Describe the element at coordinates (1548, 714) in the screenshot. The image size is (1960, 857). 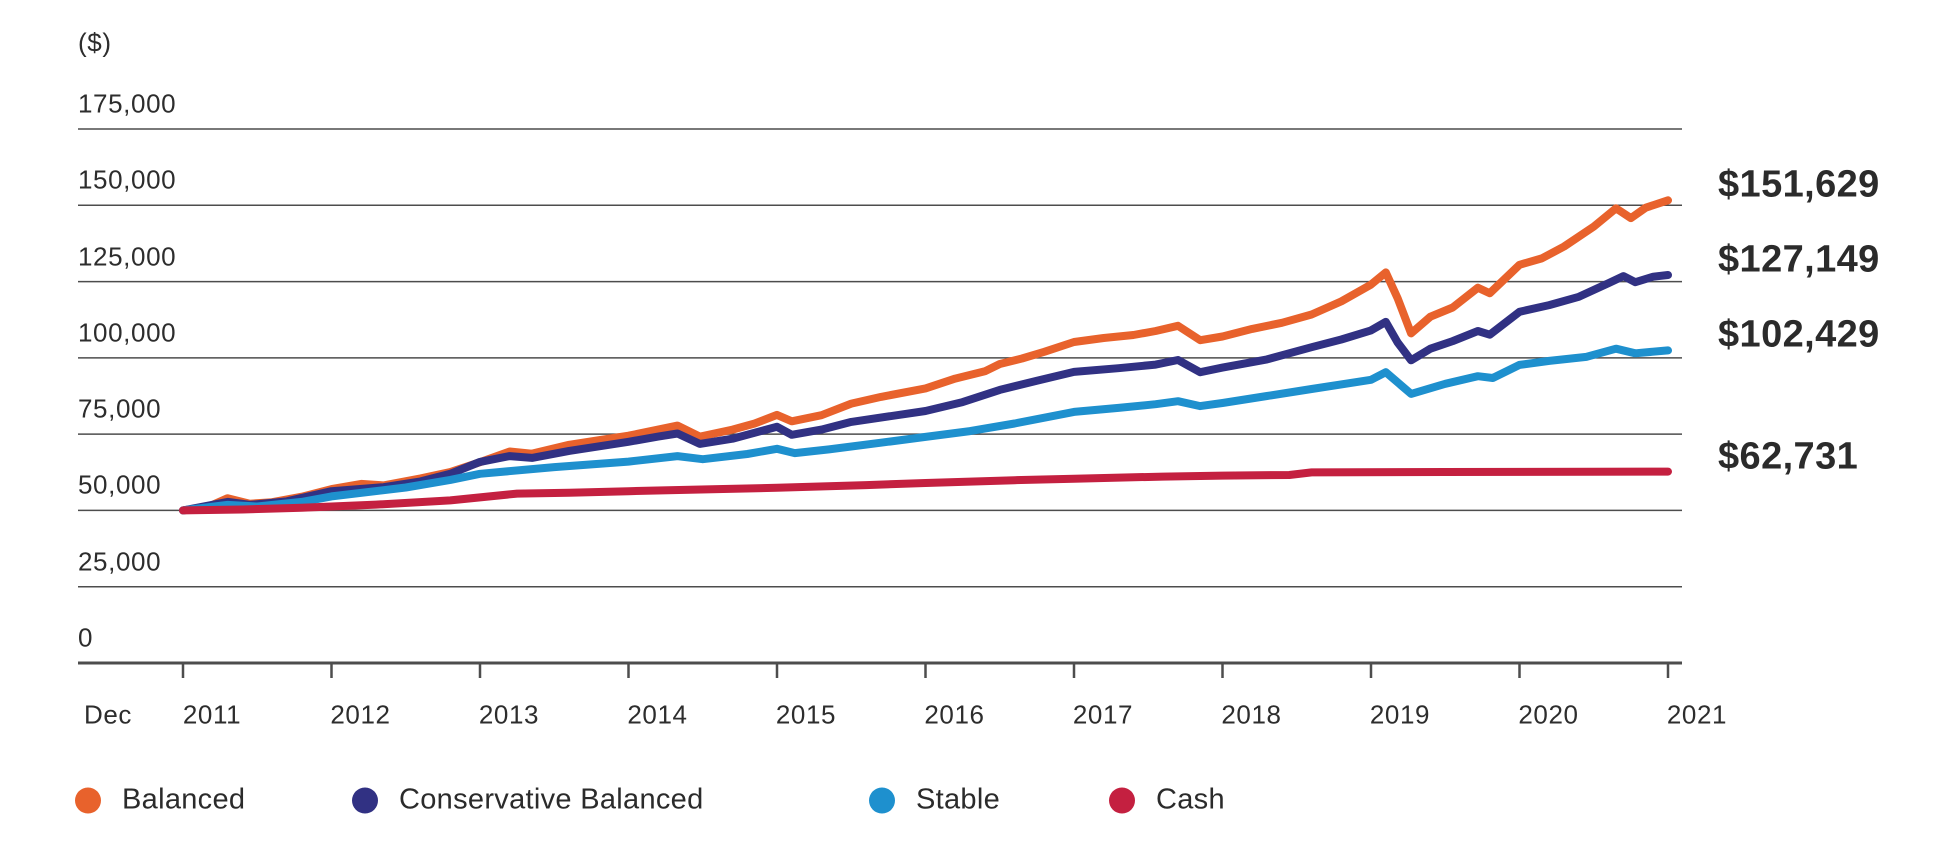
I see `x-axis-label-2020: 2020` at that location.